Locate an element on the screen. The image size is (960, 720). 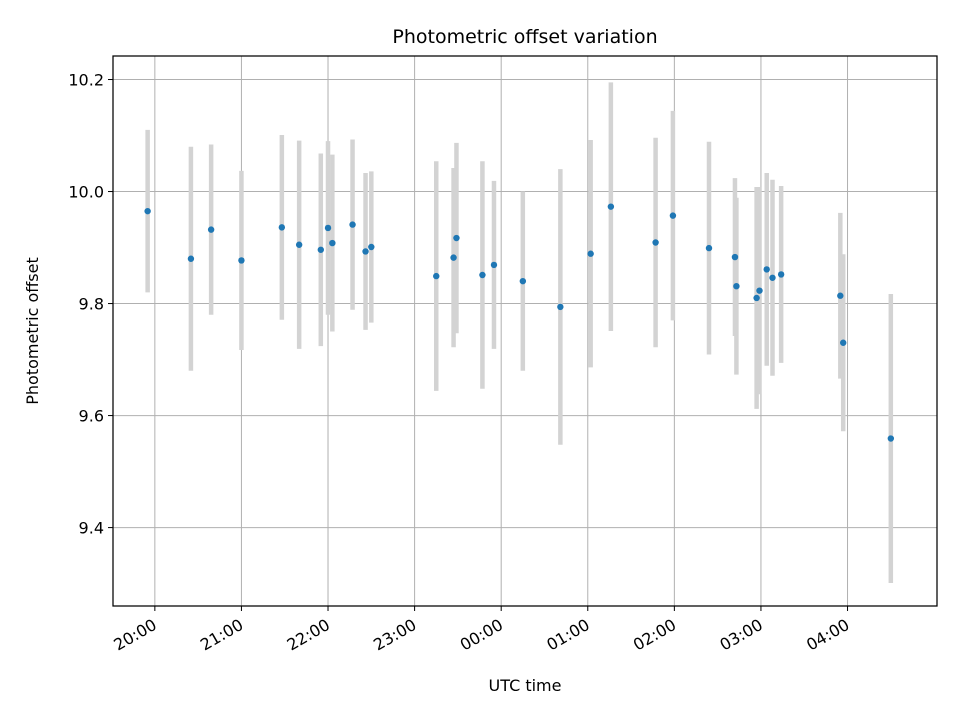
y-tick-label: 10.2 is located at coordinates (86, 80).